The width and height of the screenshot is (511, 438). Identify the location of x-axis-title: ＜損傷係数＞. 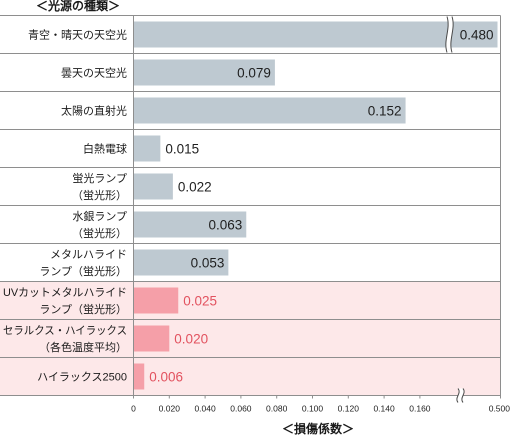
(318, 428).